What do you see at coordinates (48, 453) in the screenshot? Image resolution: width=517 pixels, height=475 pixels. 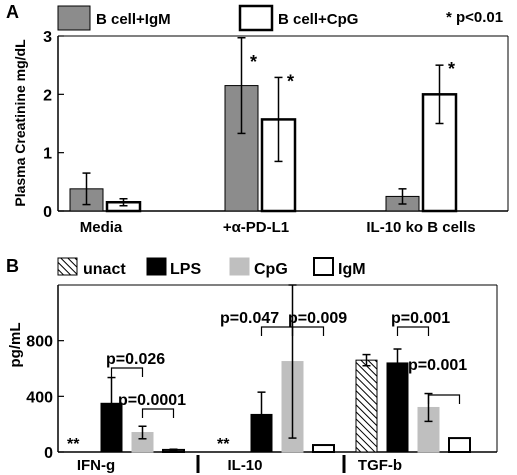 I see `panel-b-ytick-label: 0` at bounding box center [48, 453].